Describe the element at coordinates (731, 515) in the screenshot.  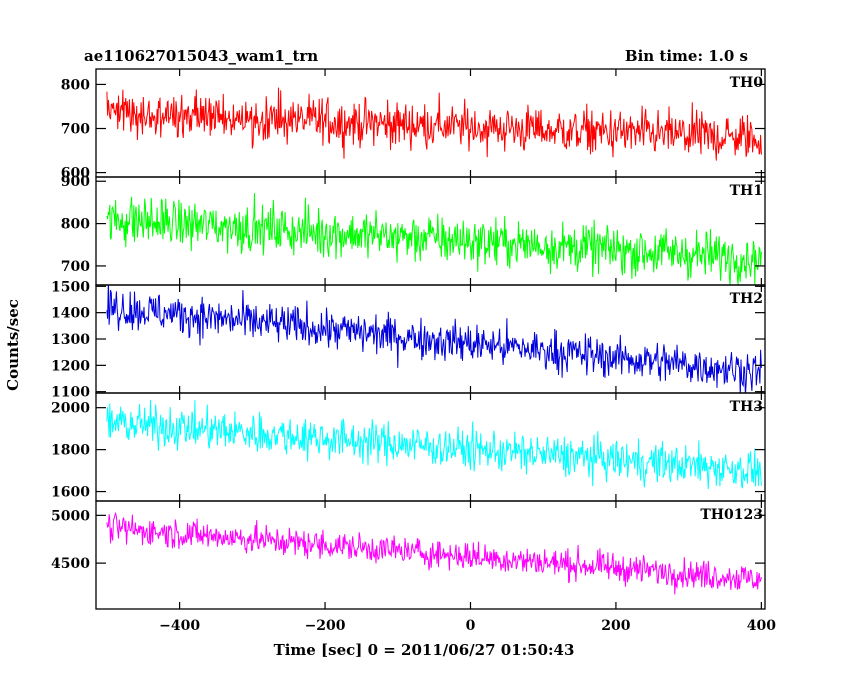
I see `panel-label: TH0123` at that location.